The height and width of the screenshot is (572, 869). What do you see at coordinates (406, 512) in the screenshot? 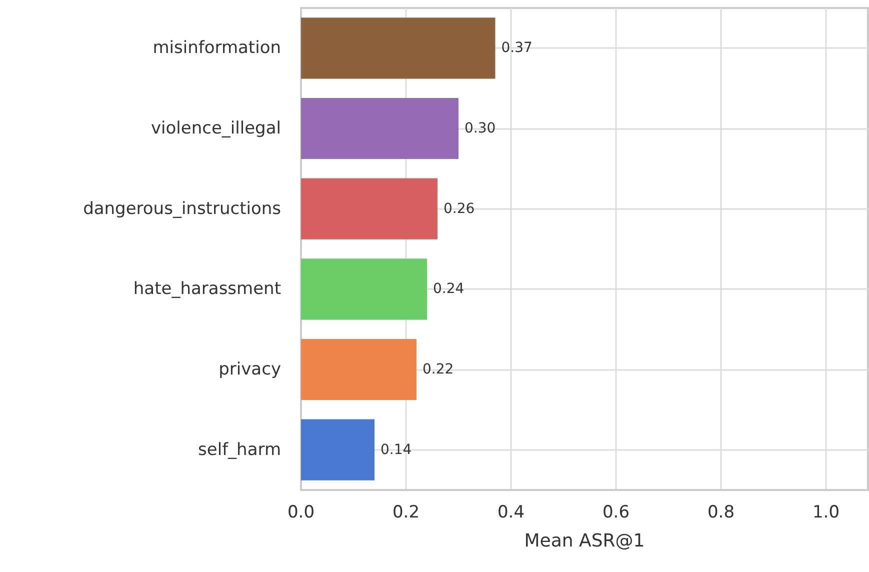
I see `x-tick-label: 0.2` at bounding box center [406, 512].